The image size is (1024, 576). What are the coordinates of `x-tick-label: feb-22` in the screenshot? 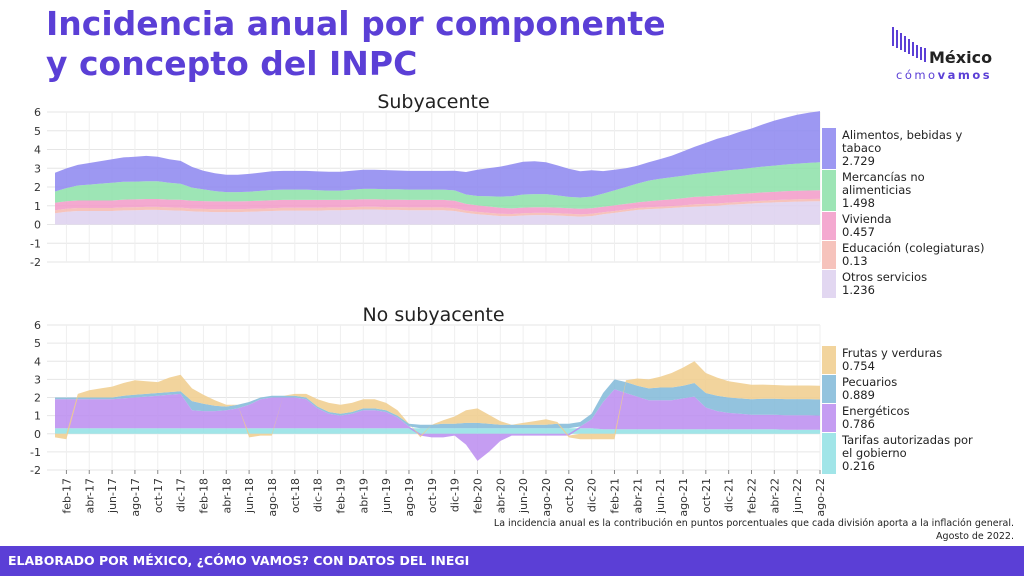 It's located at (751, 496).